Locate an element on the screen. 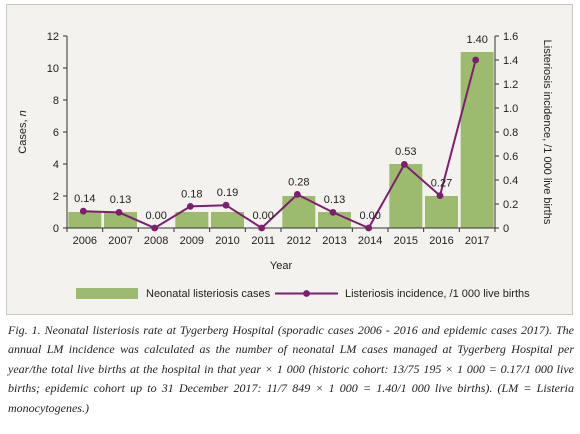 This screenshot has width=580, height=434. data-label-2006: 0.14 is located at coordinates (84, 199).